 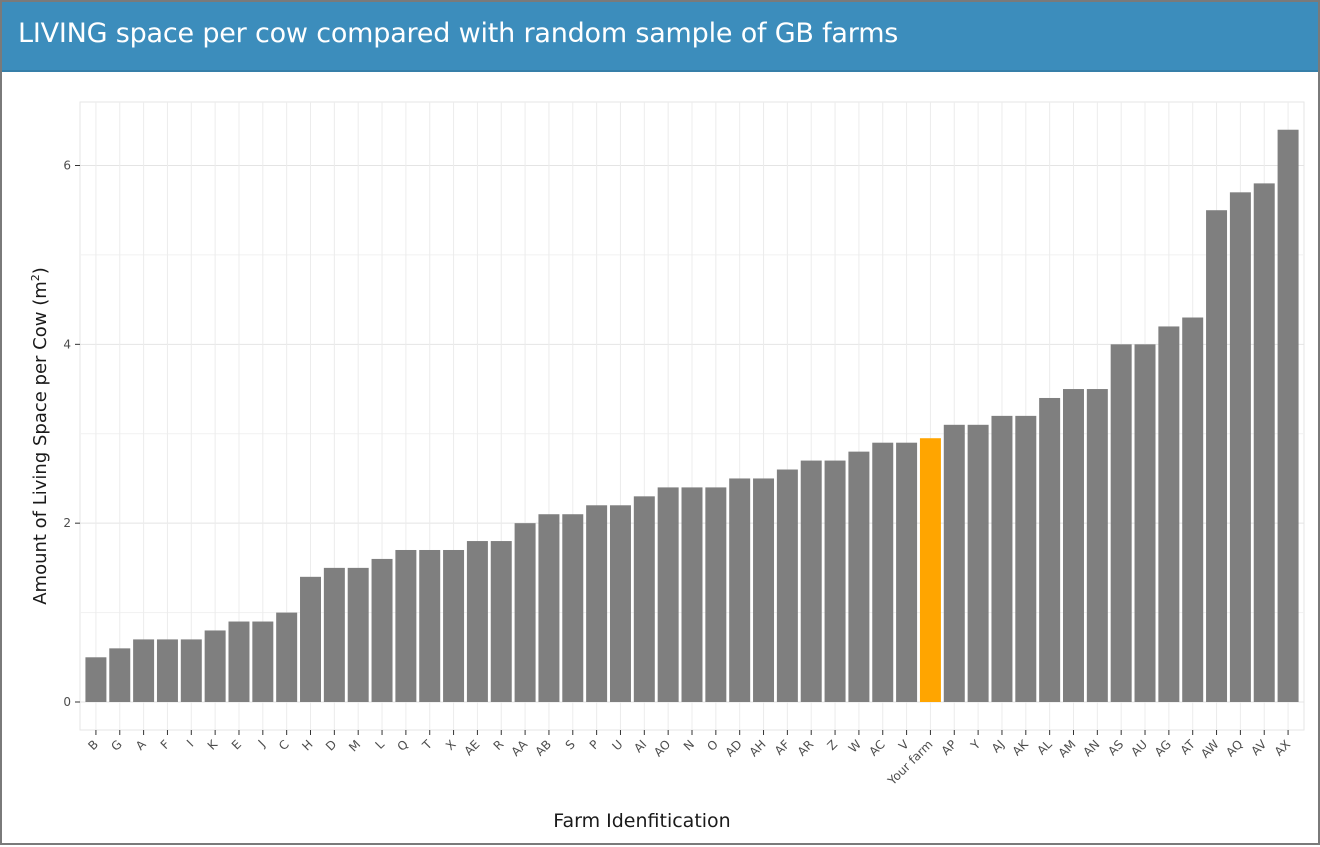 What do you see at coordinates (331, 745) in the screenshot?
I see `x-tick-label: D` at bounding box center [331, 745].